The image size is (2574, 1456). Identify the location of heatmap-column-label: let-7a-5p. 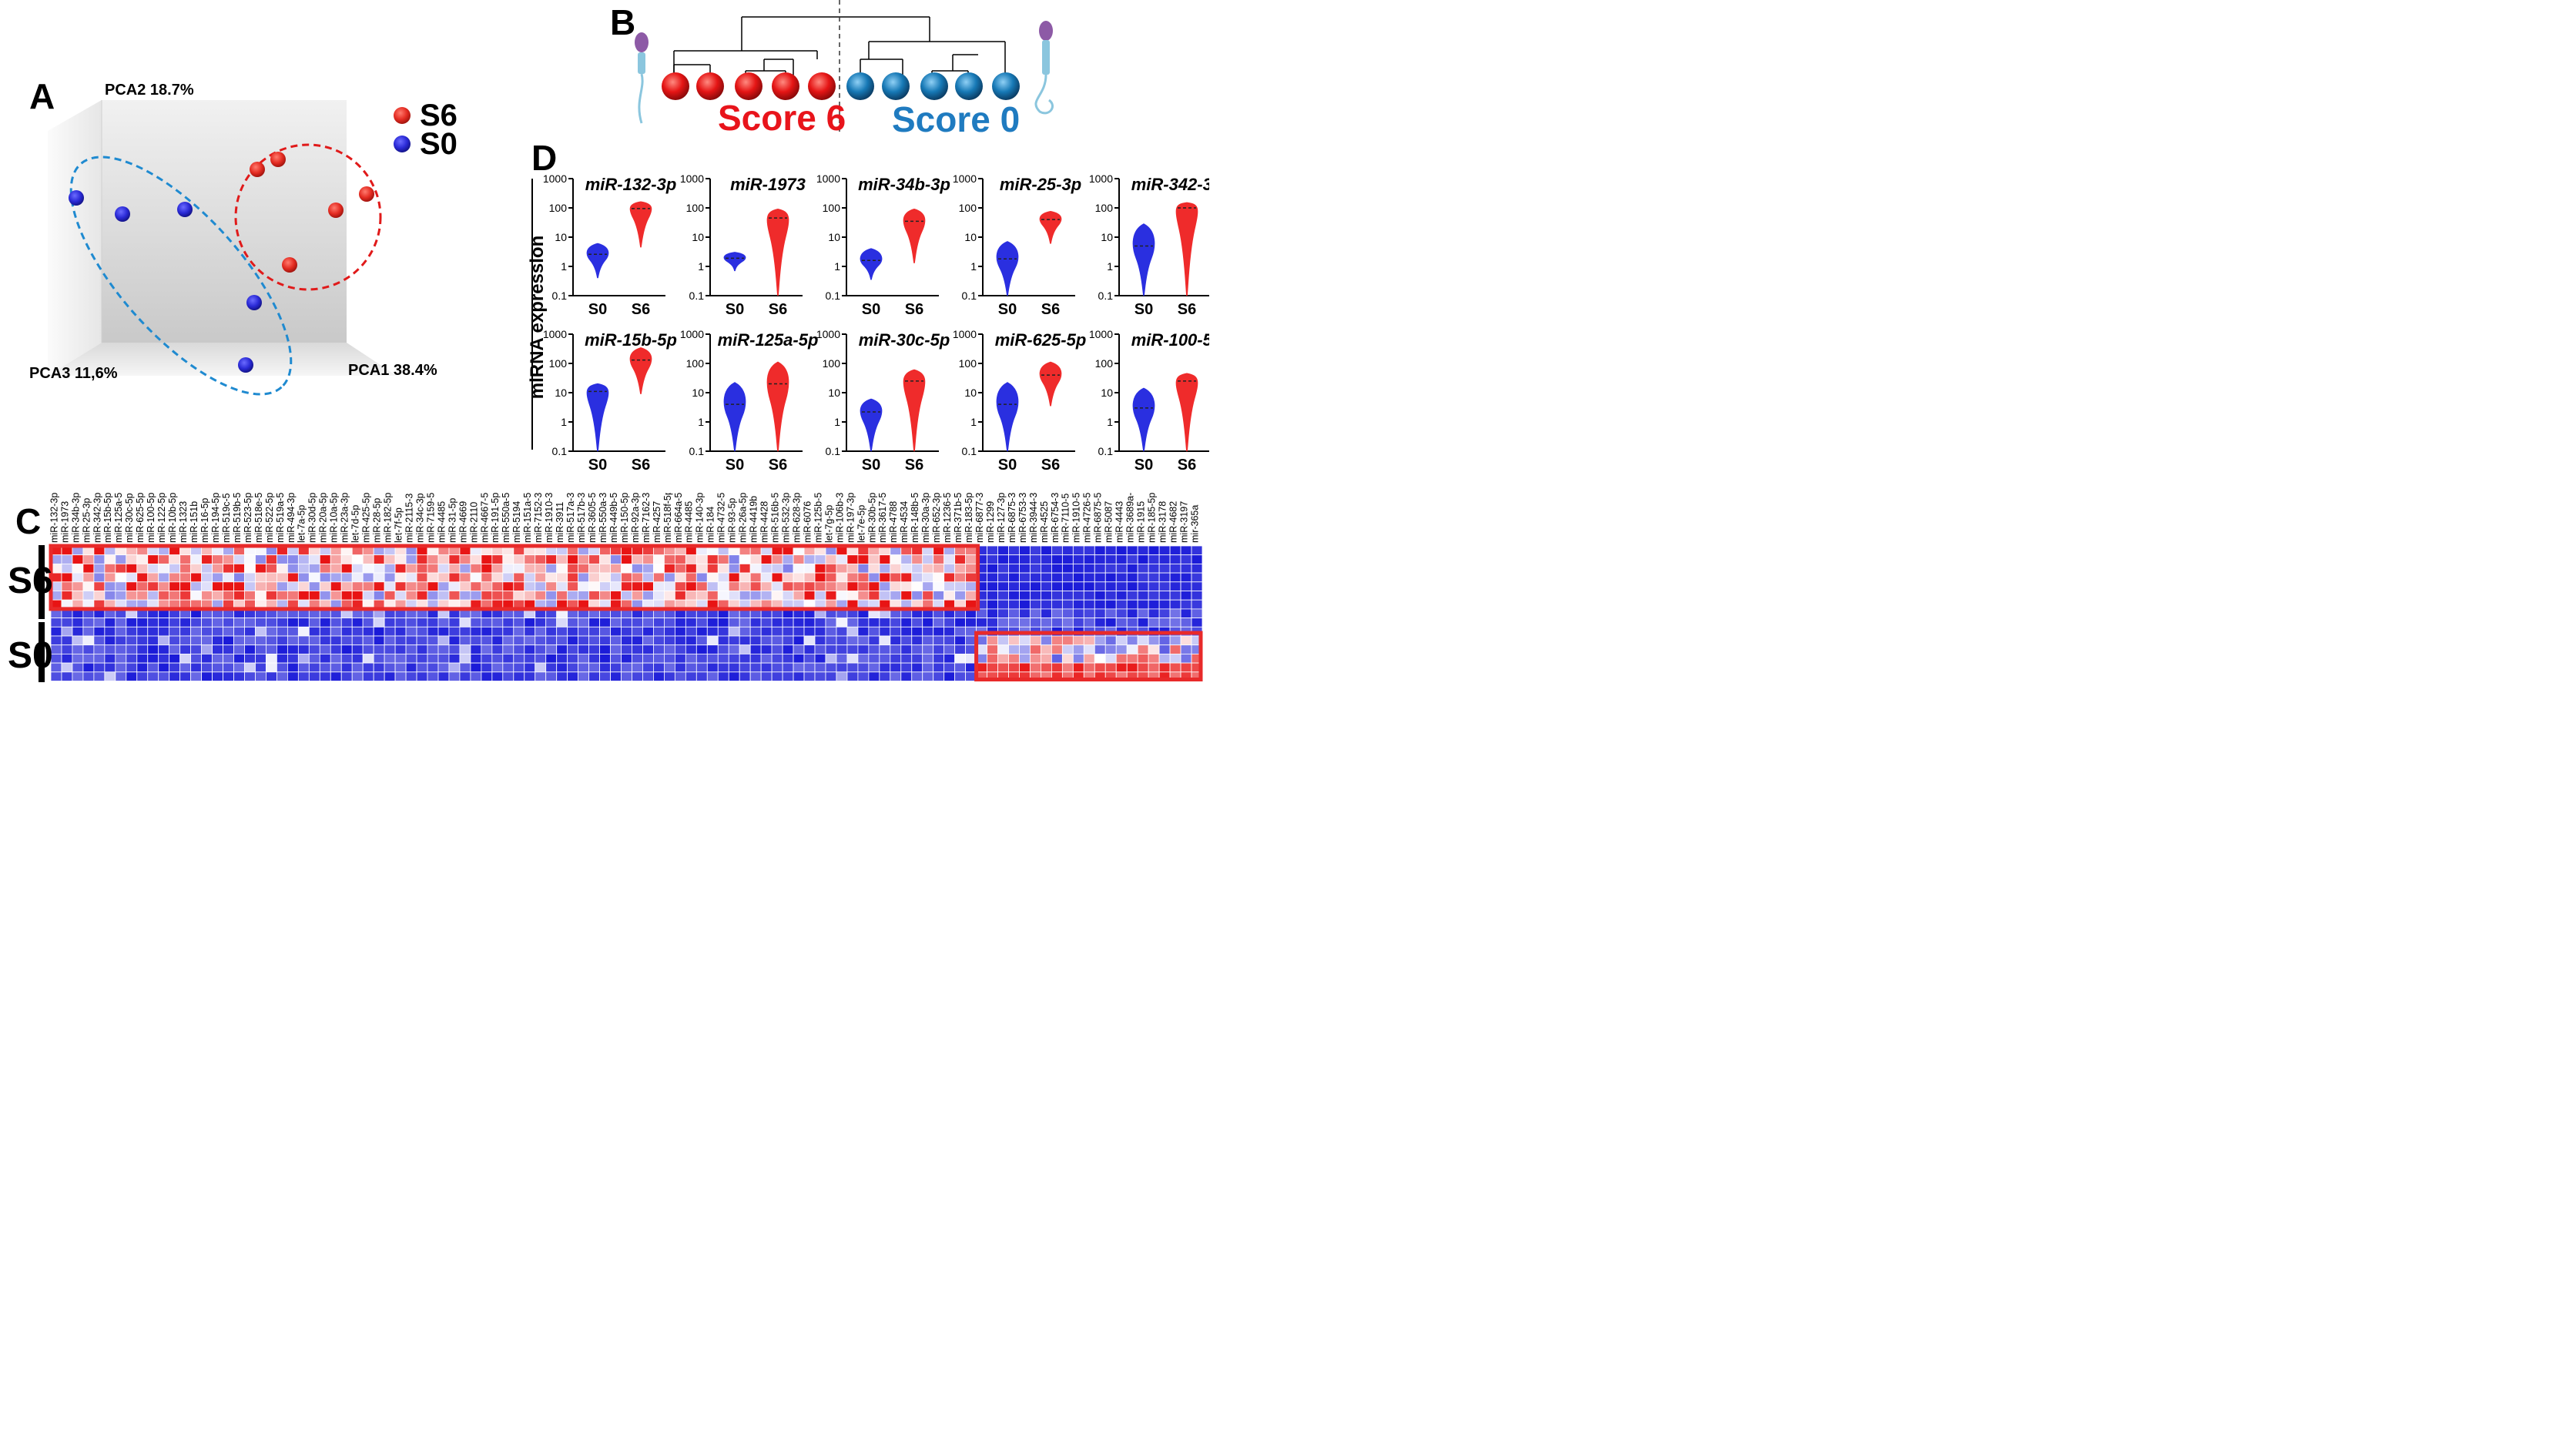
(302, 524).